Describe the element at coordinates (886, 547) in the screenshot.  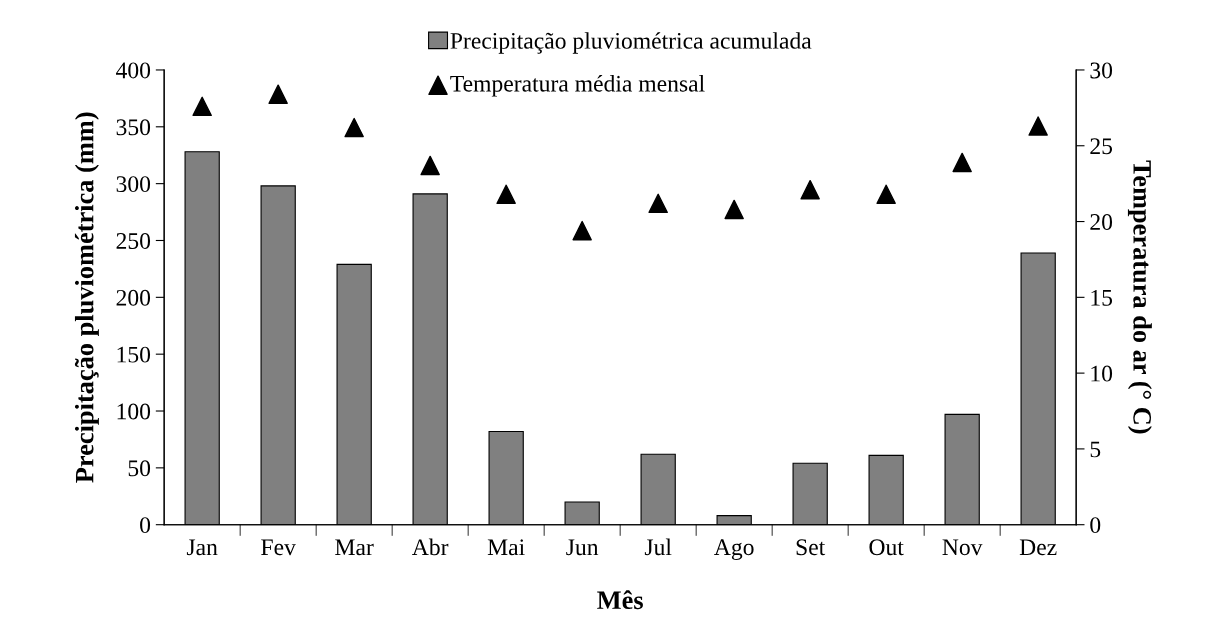
I see `x-tick-label: Out` at that location.